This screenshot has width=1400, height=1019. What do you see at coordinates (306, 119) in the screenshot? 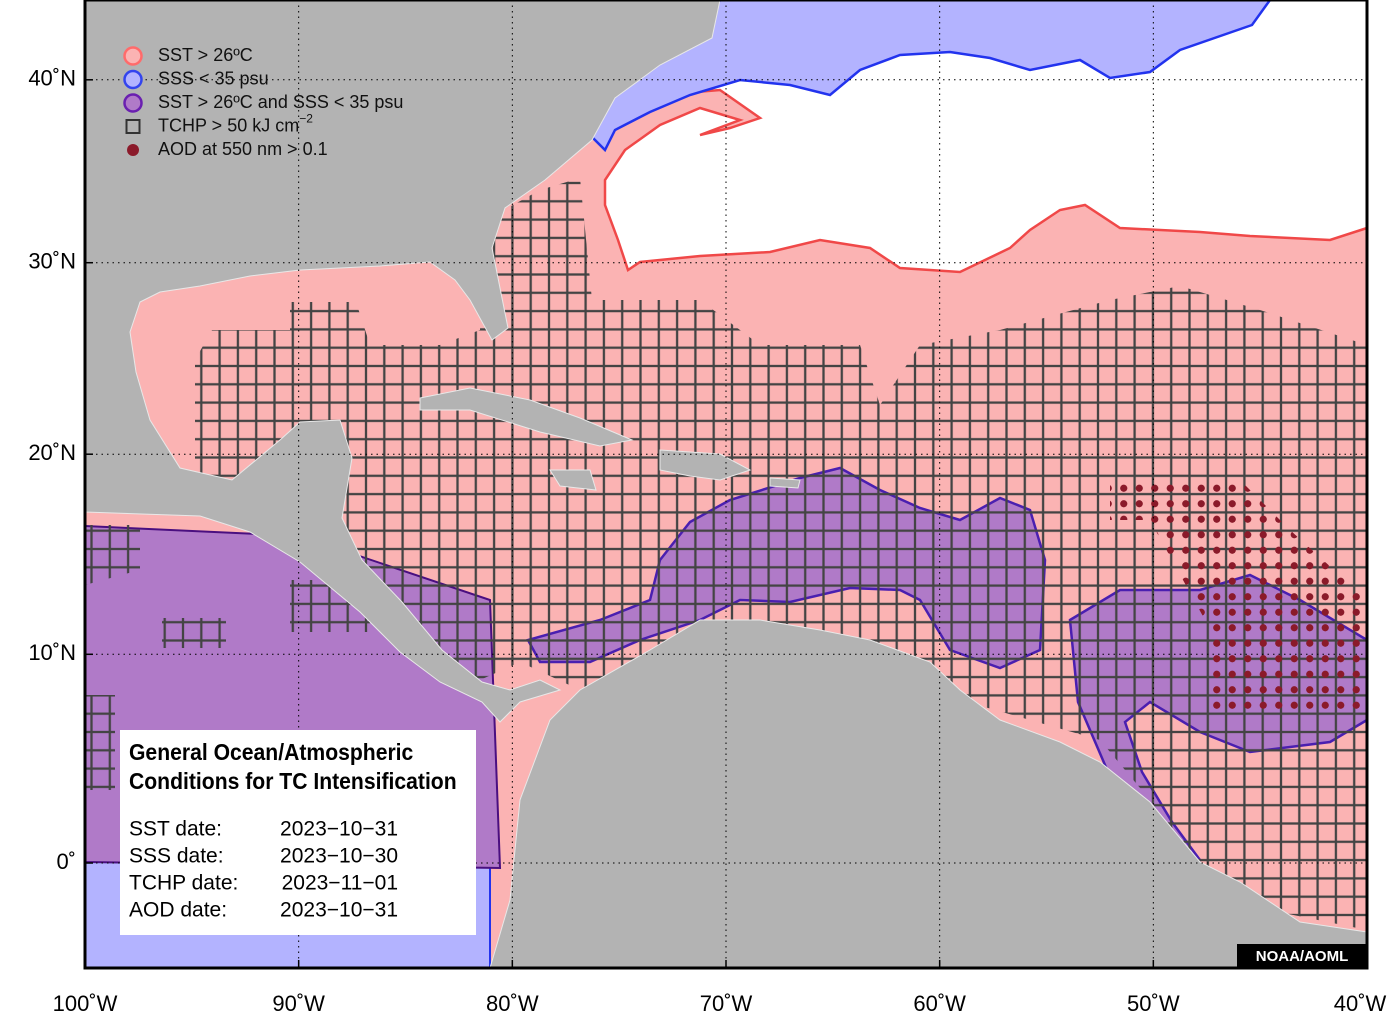
I see `legend-superscript: −2` at bounding box center [306, 119].